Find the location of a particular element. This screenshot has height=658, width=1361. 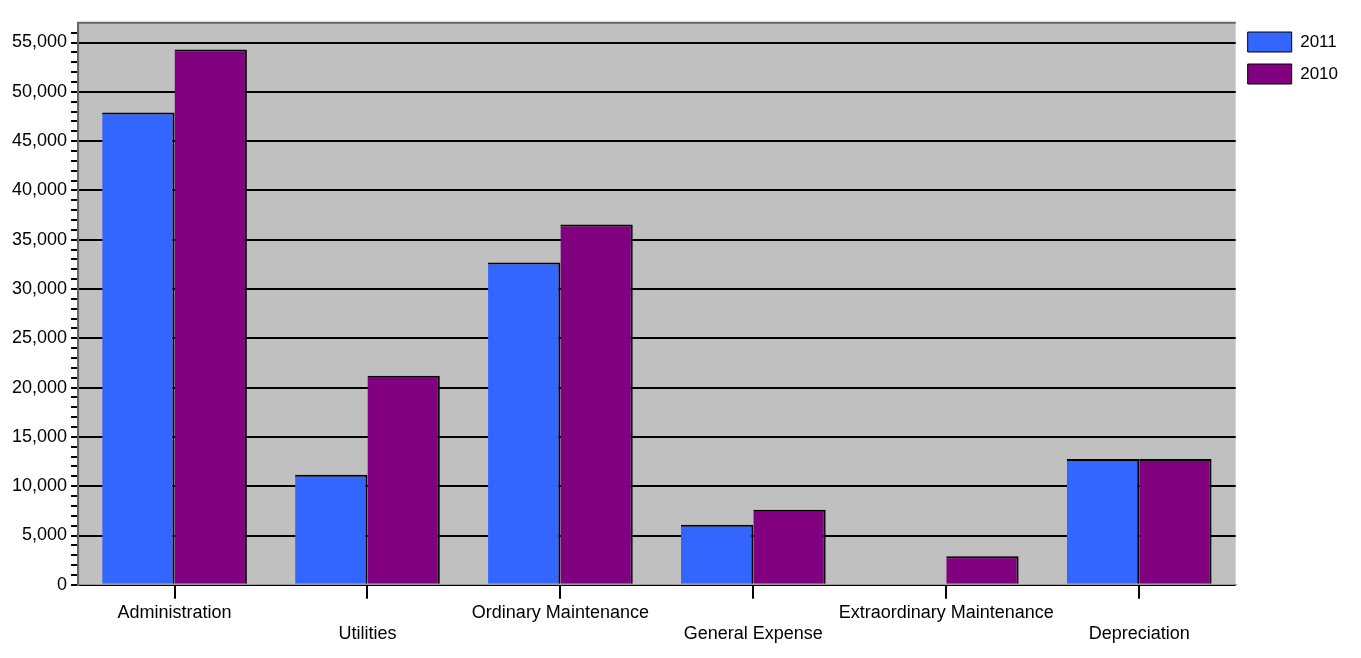

x-tick-label: Extraordinary Maintenance is located at coordinates (946, 611).